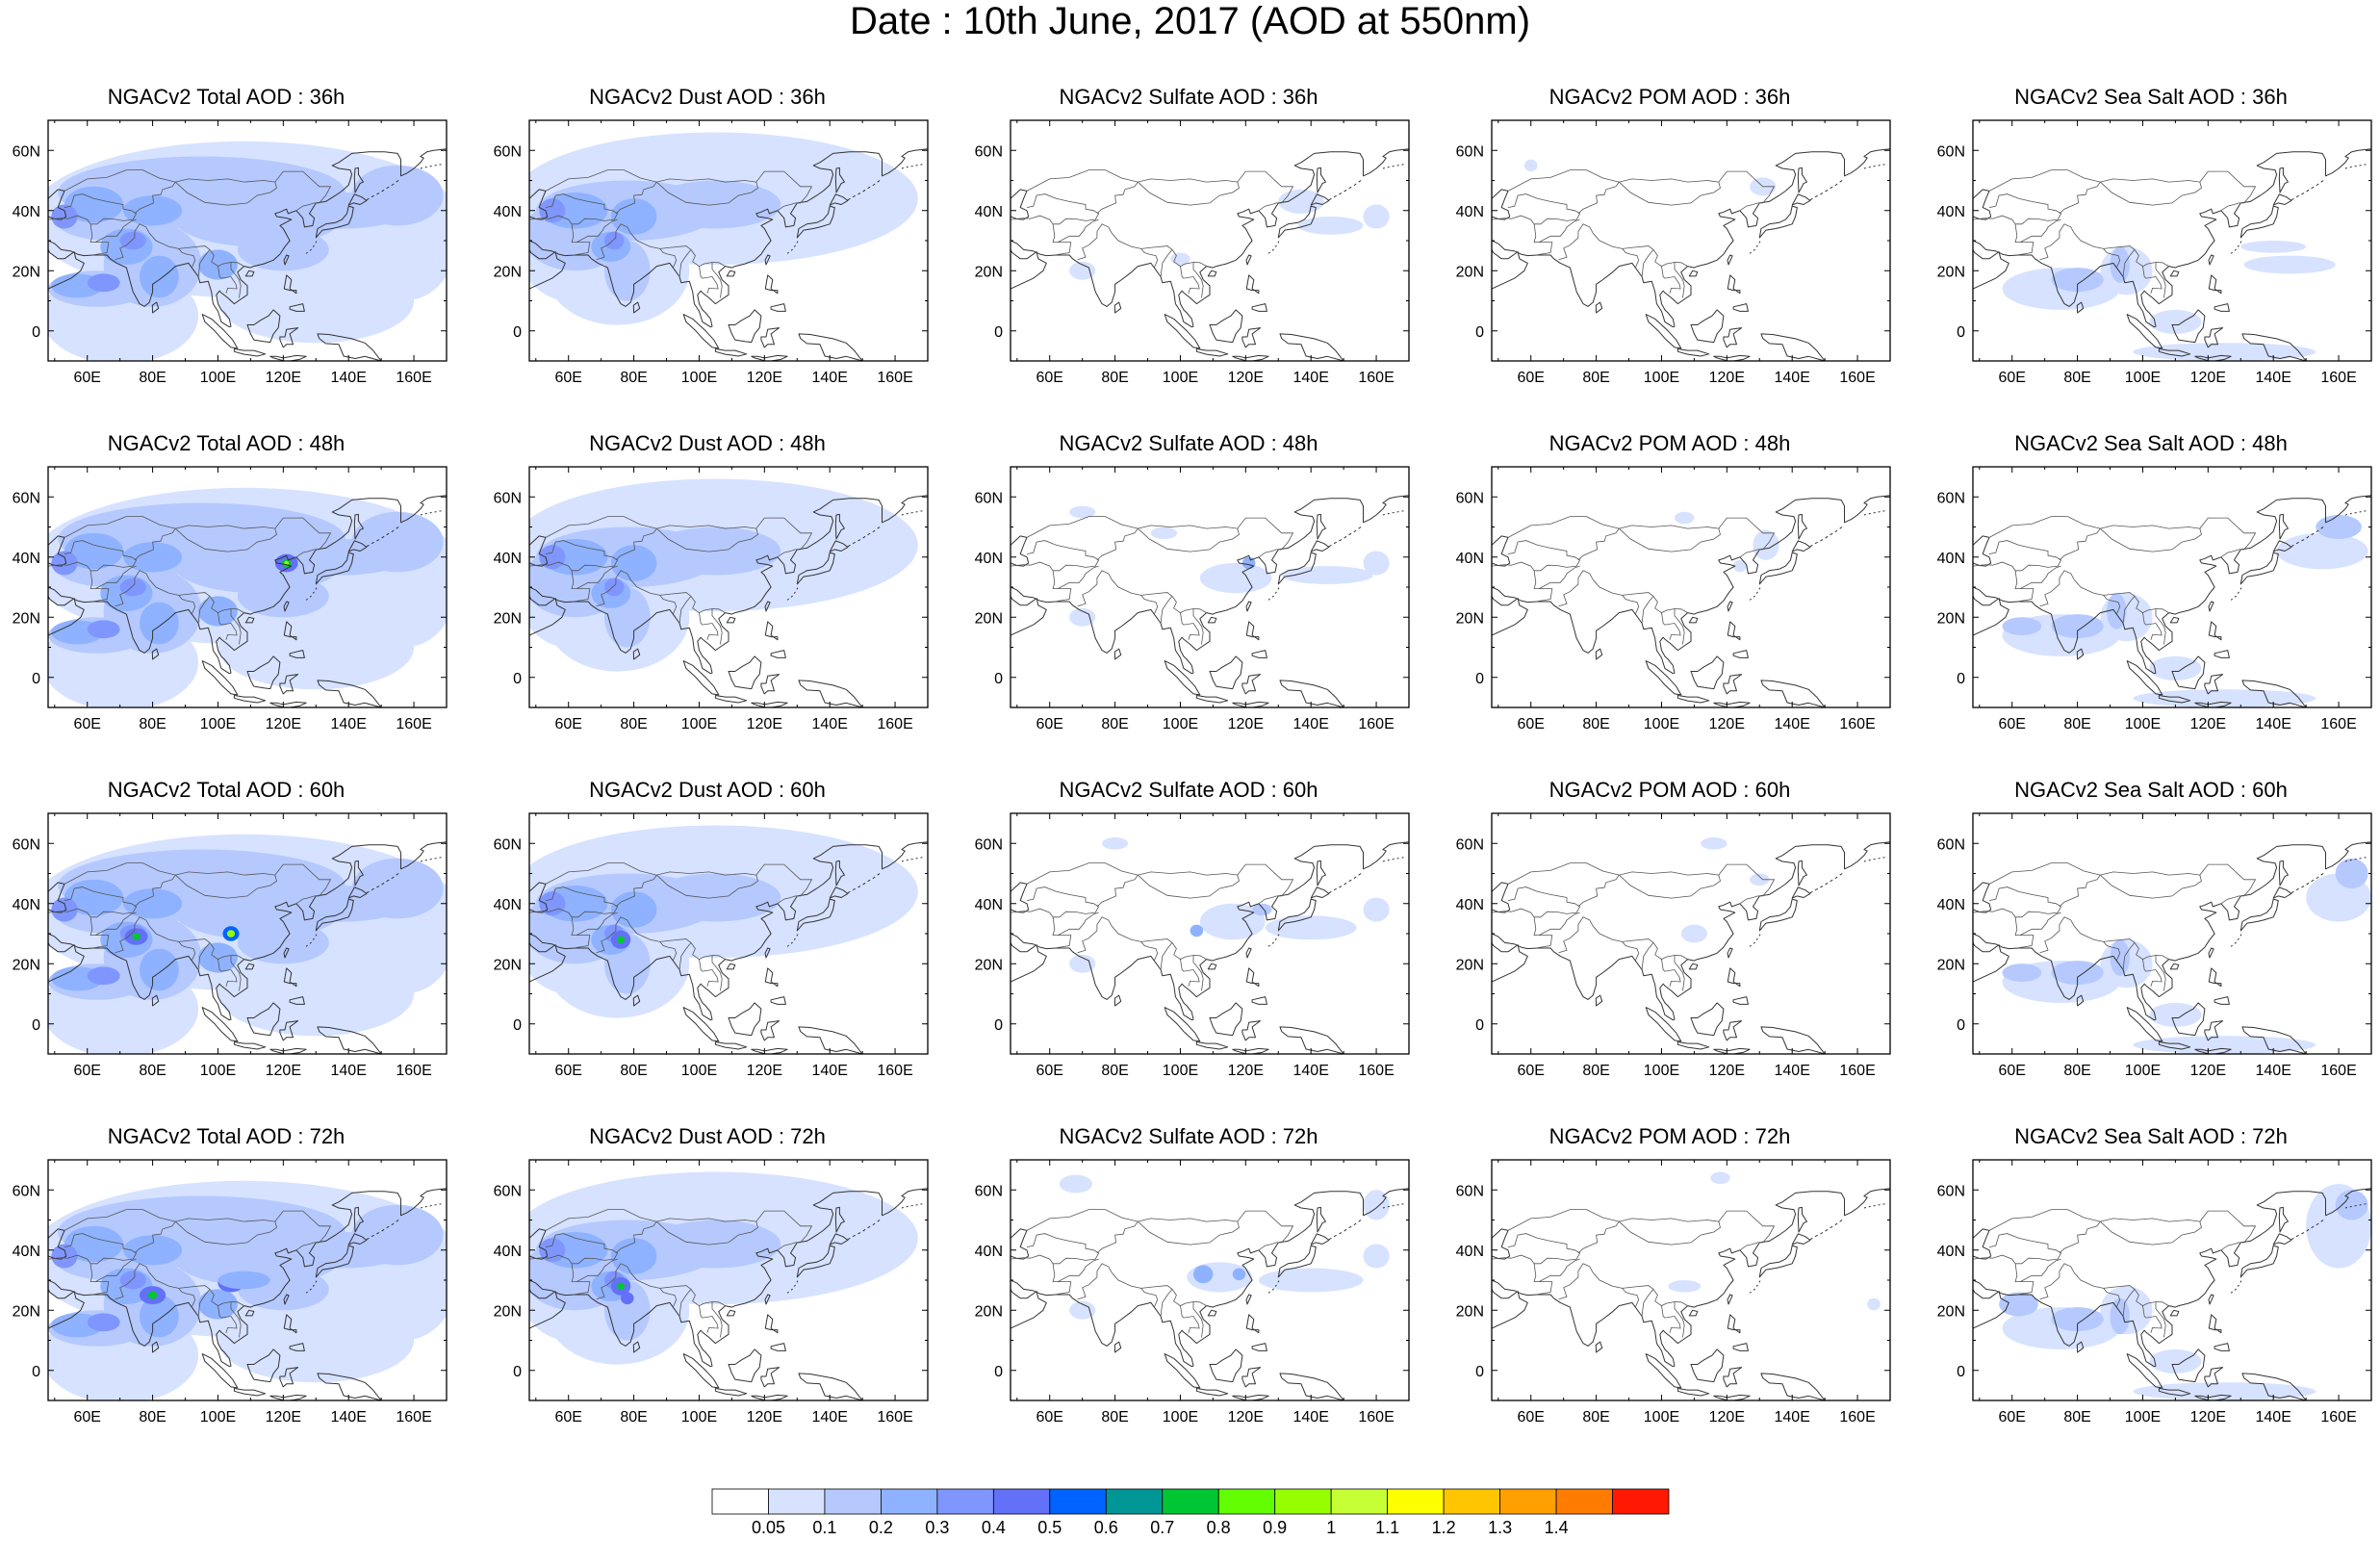 The image size is (2380, 1541). What do you see at coordinates (1152, 926) in the screenshot?
I see `country-borders` at bounding box center [1152, 926].